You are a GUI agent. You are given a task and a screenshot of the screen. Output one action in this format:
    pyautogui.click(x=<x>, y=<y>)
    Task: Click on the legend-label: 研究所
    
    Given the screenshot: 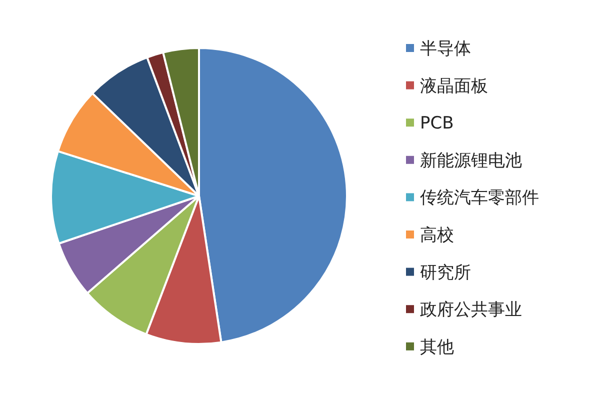 What is the action you would take?
    pyautogui.click(x=445, y=272)
    